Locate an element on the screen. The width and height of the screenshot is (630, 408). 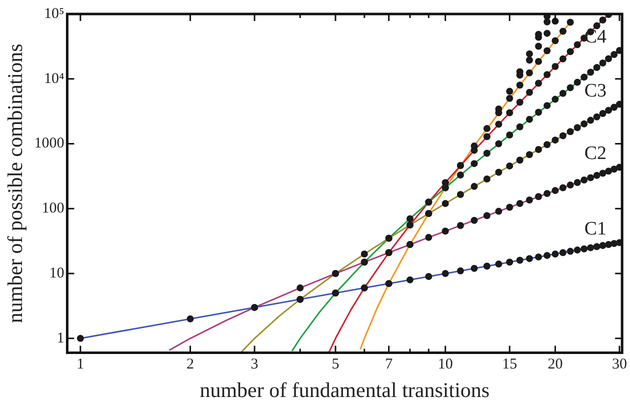
y-tick-label: 10⁵ is located at coordinates (54, 14).